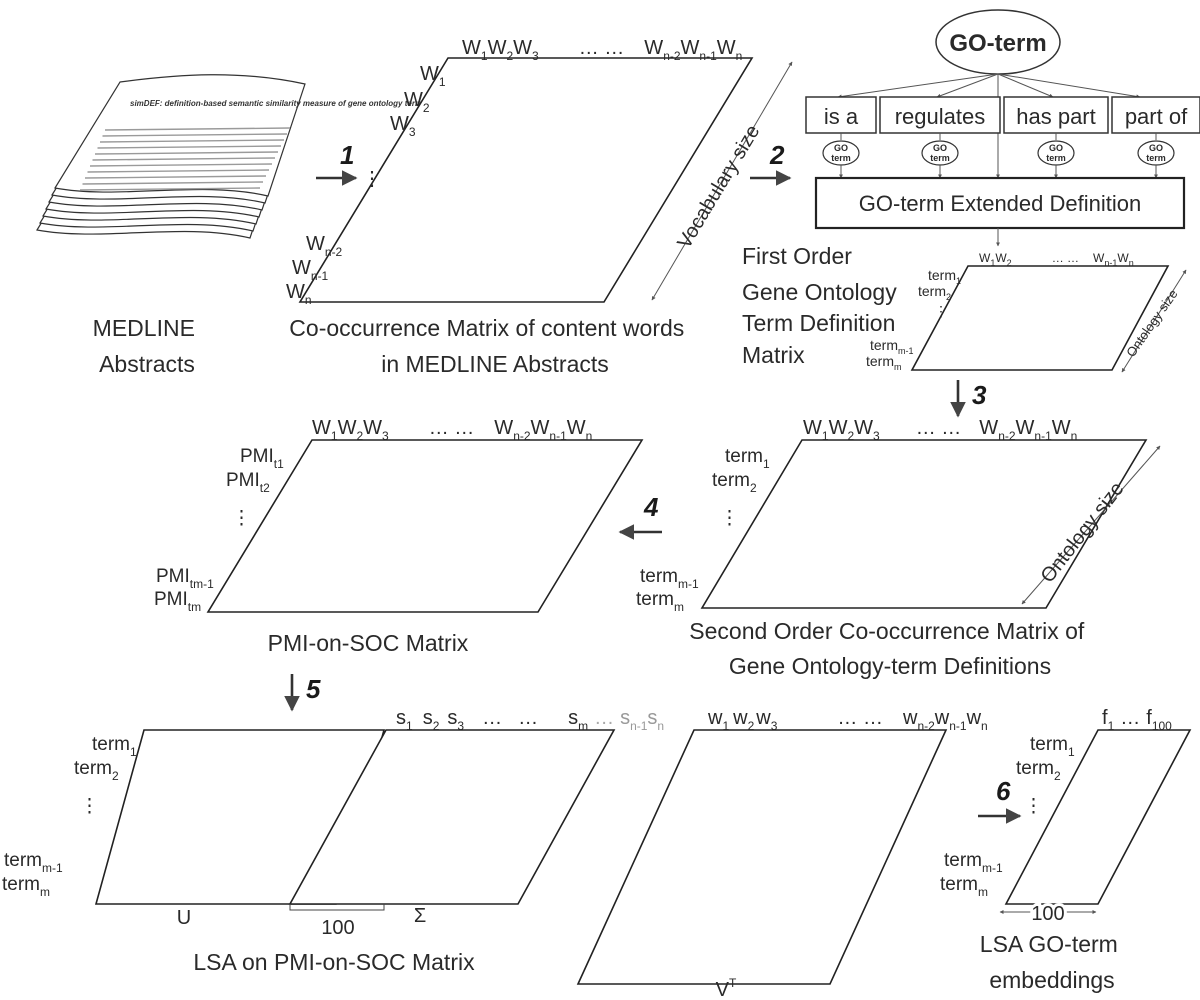 This screenshot has height=1000, width=1200. I want to click on sigma-label: Σ, so click(420, 916).